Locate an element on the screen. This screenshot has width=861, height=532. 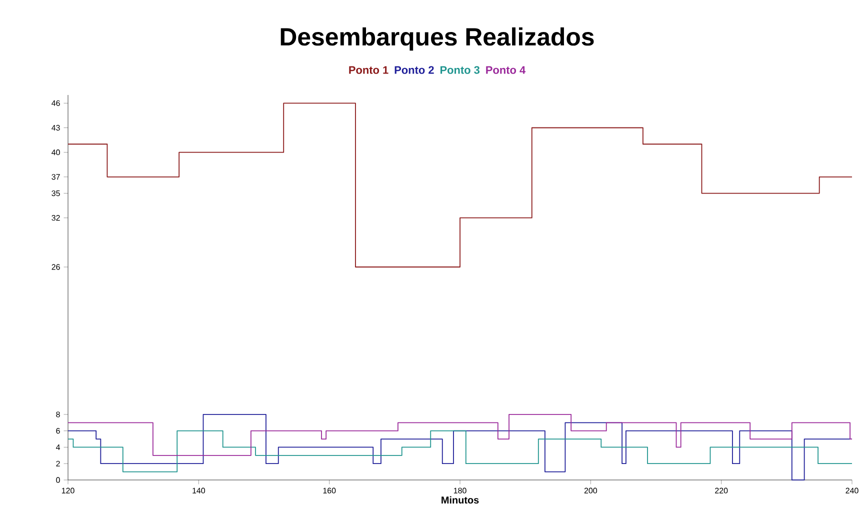
text: Ponto 2 is located at coordinates (414, 70).